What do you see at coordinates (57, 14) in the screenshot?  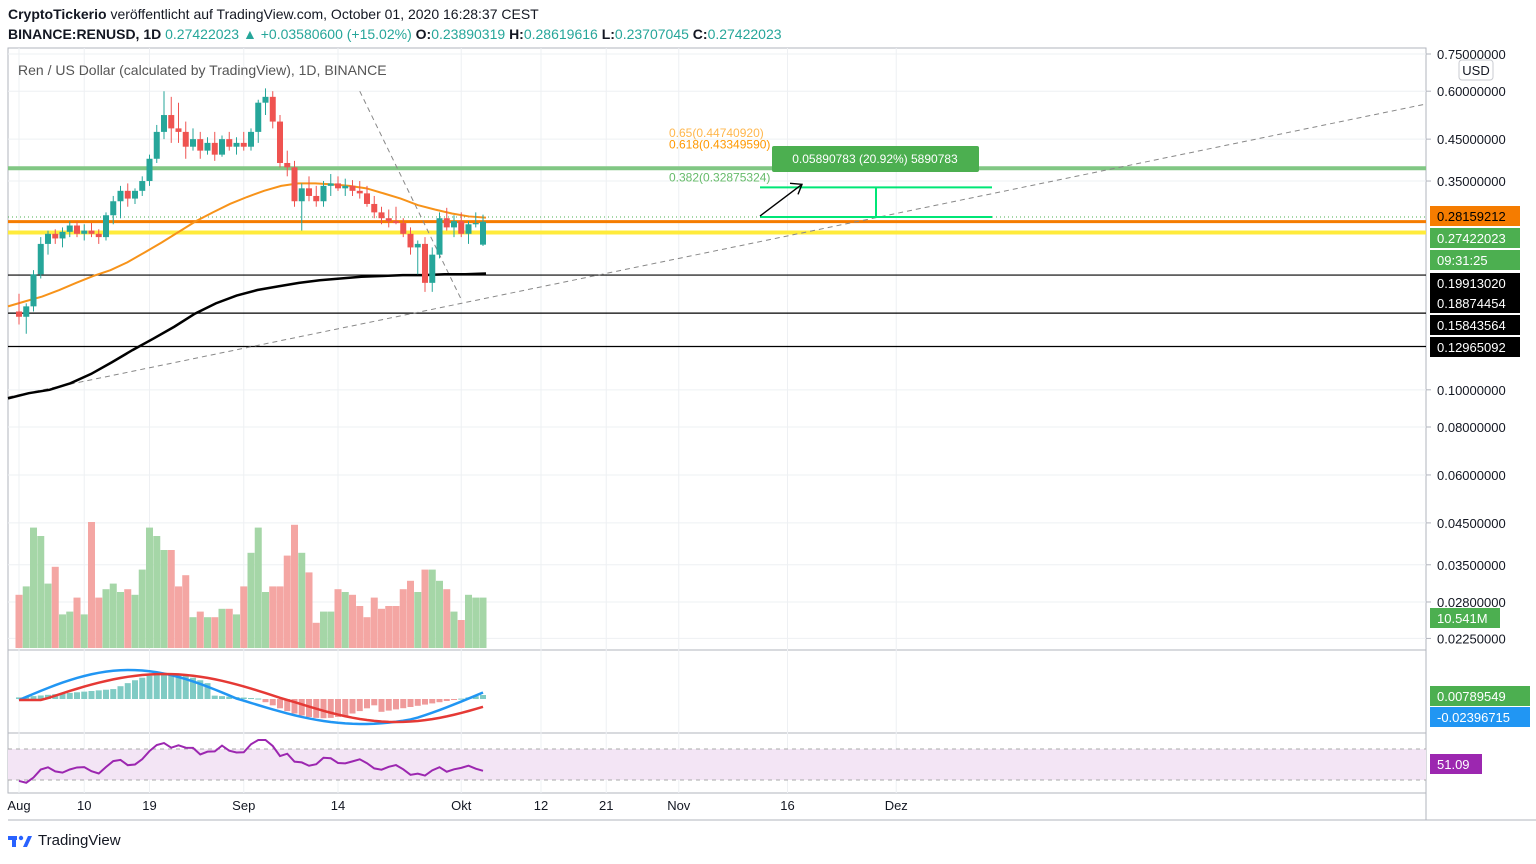 I see `author-name: CryptoTickerio` at bounding box center [57, 14].